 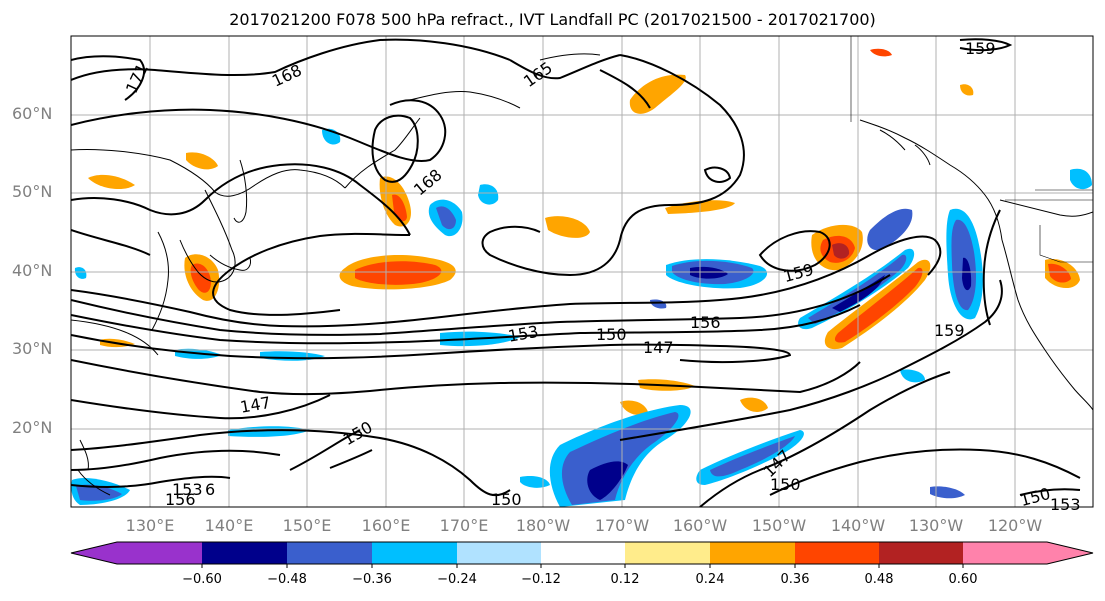 What do you see at coordinates (971, 149) in the screenshot?
I see `borders` at bounding box center [971, 149].